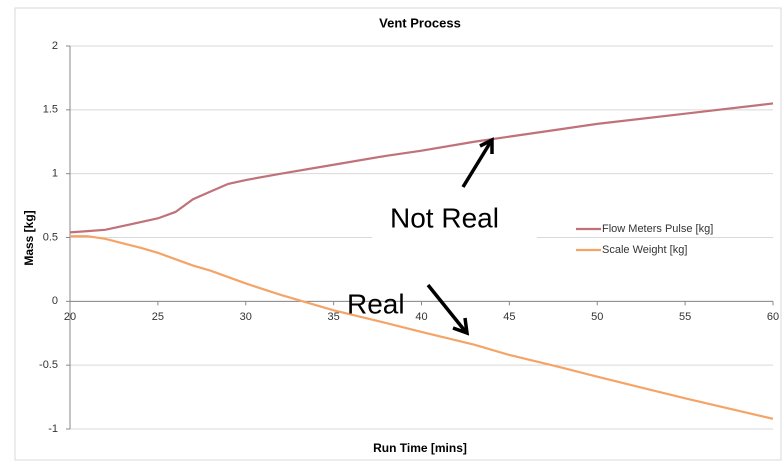 This screenshot has height=462, width=782. I want to click on y-tick-label: 0, so click(55, 301).